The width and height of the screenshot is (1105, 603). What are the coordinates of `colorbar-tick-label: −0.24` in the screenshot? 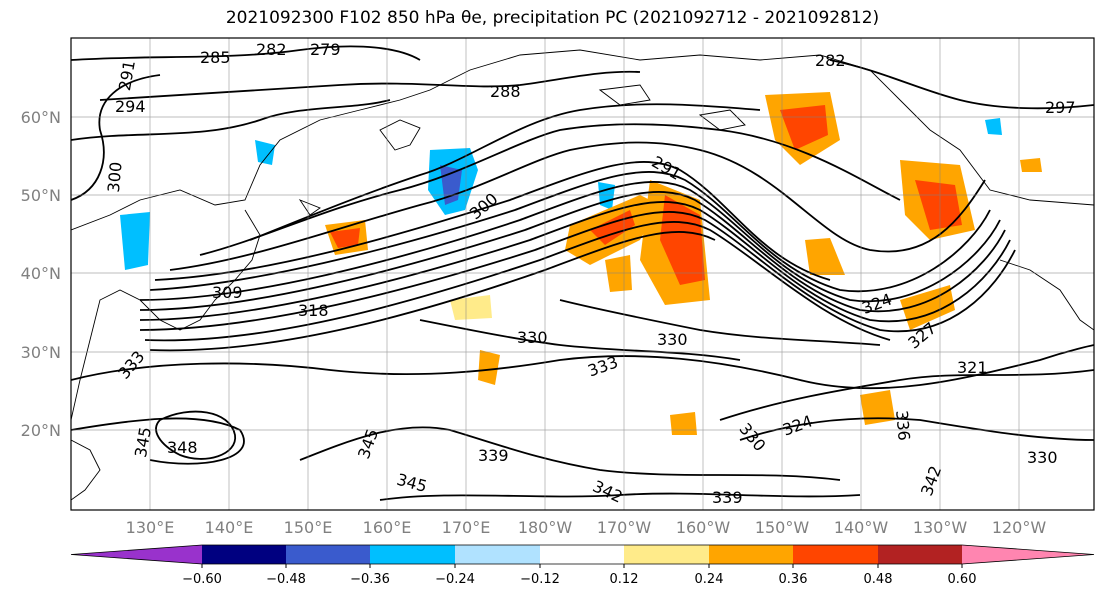 It's located at (455, 579).